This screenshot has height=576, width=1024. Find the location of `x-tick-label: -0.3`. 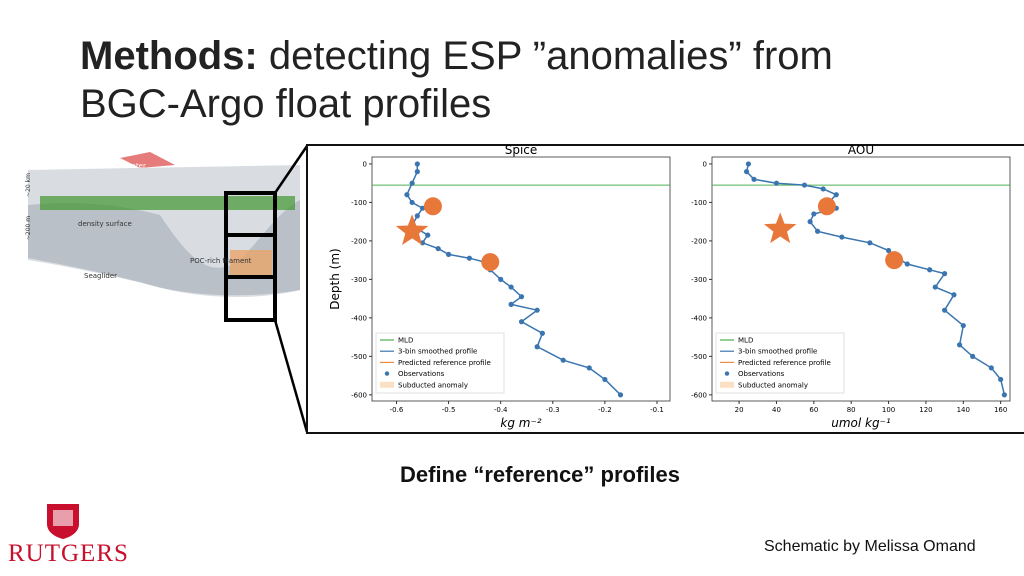

x-tick-label: -0.3 is located at coordinates (553, 410).